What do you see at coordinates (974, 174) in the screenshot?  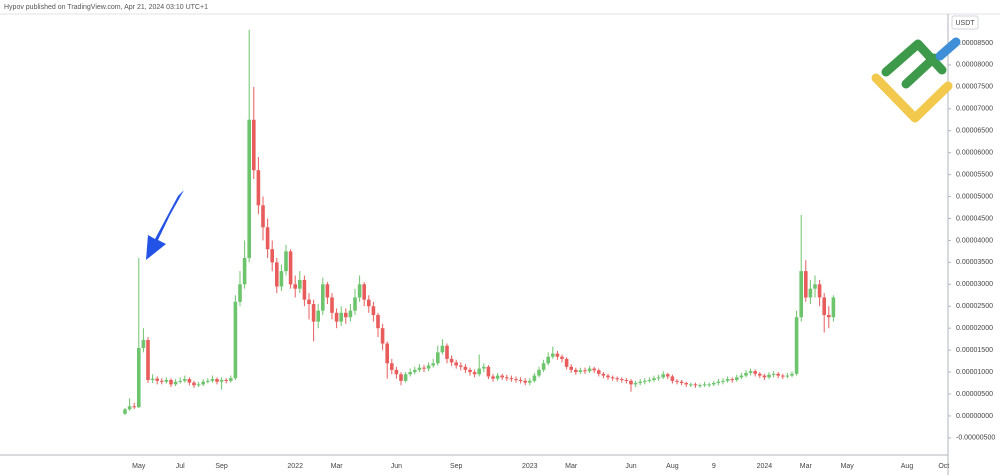 I see `y-tick-label: 0.00005500` at bounding box center [974, 174].